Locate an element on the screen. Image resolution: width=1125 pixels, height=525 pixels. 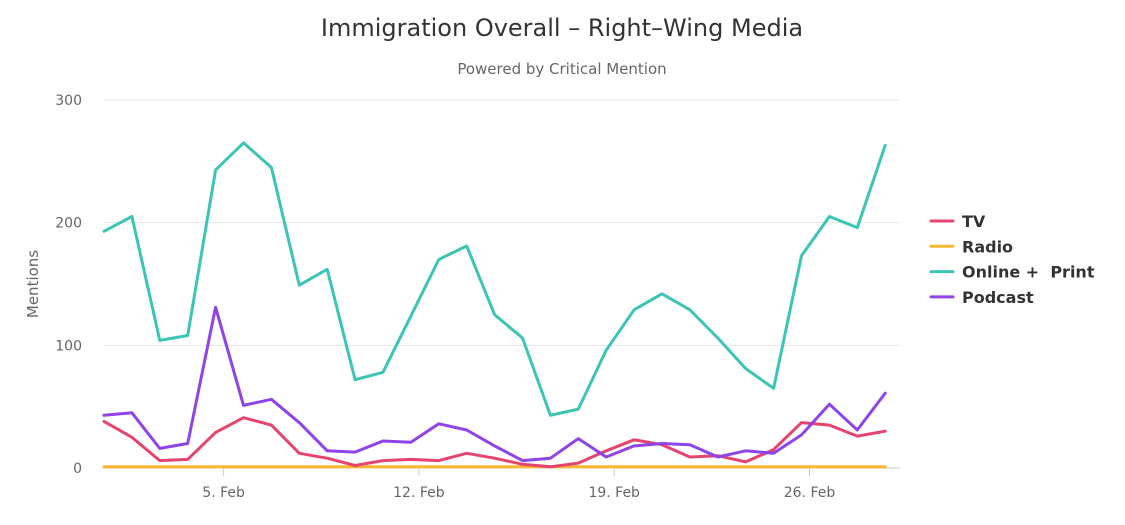
legend-item: Podcast is located at coordinates (981, 297).